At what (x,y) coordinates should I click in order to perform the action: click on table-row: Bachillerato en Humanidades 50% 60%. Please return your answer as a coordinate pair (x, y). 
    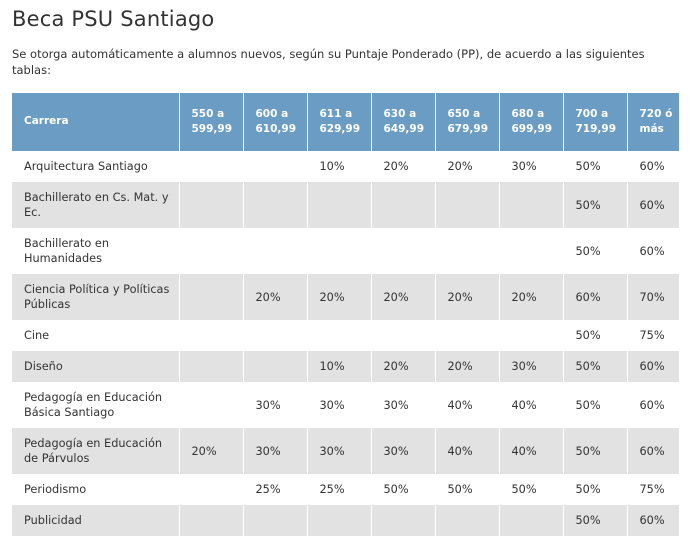
    Looking at the image, I should click on (346, 251).